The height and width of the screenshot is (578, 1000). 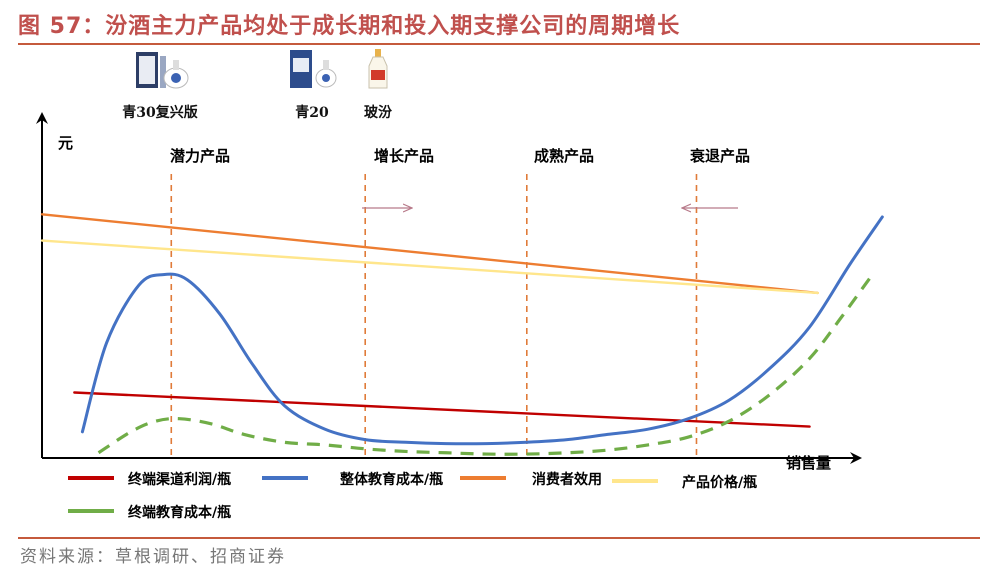 What do you see at coordinates (349, 26) in the screenshot?
I see `figure-title: 图 57：汾酒主力产品均处于成长期和投入期支撑公司的周期增长` at bounding box center [349, 26].